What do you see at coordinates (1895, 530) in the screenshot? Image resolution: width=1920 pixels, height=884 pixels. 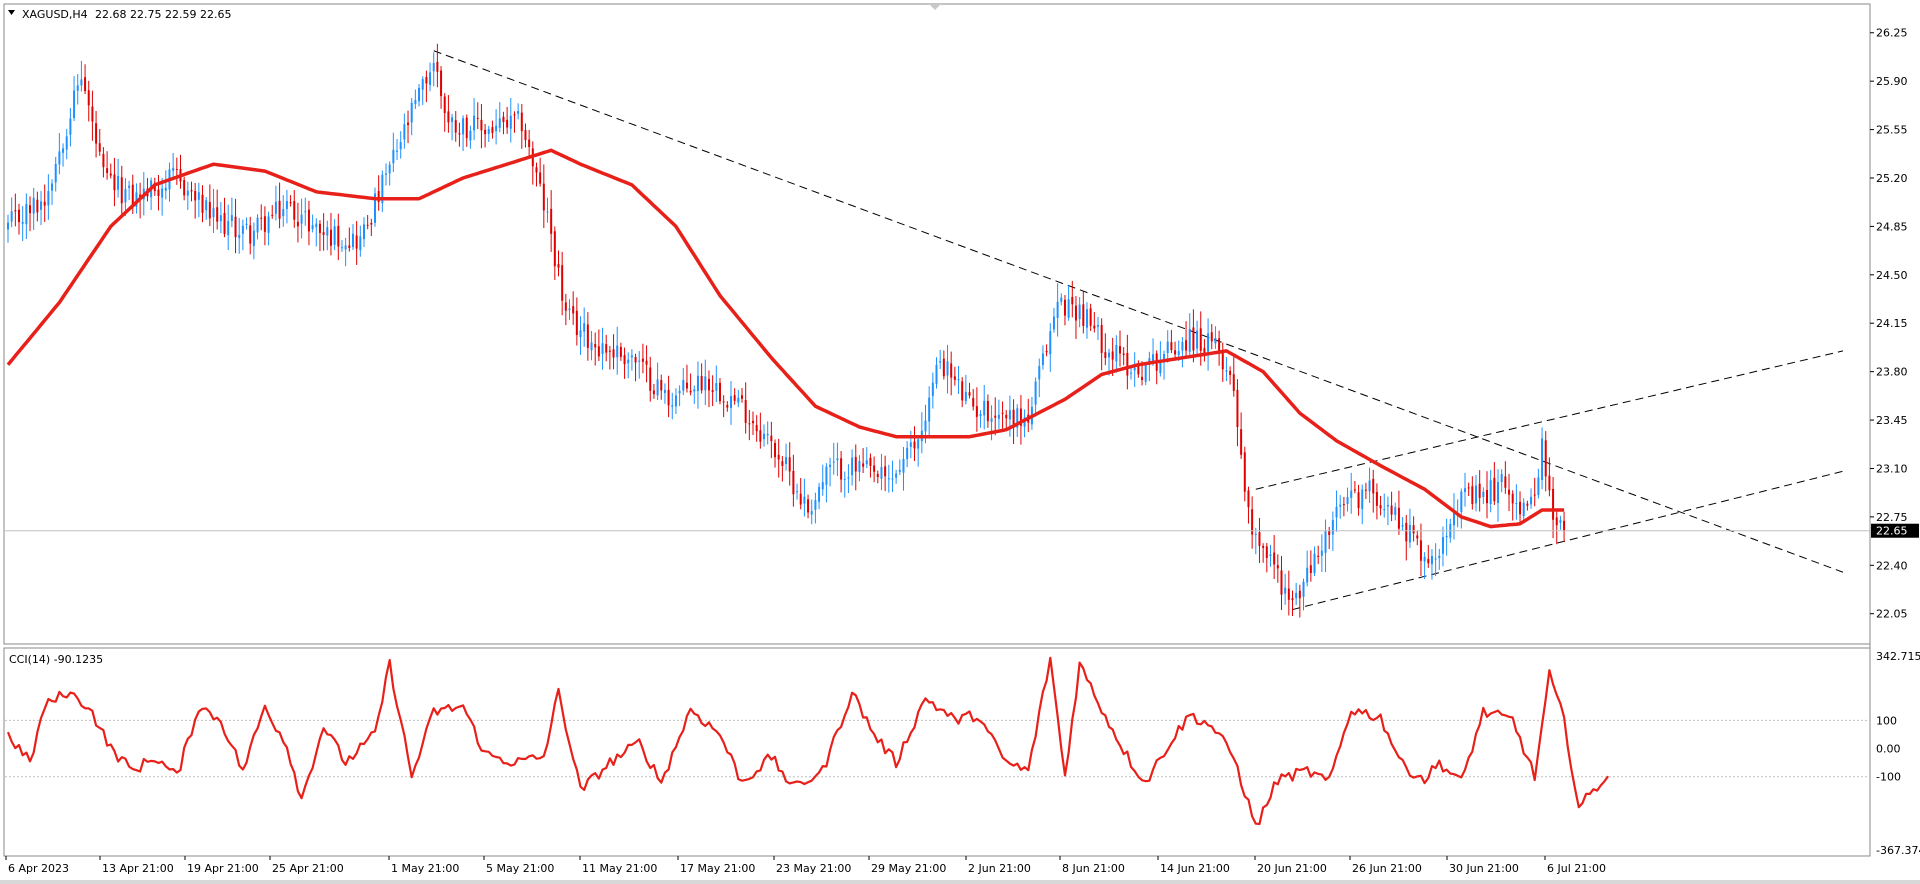 I see `current-price-tag` at bounding box center [1895, 530].